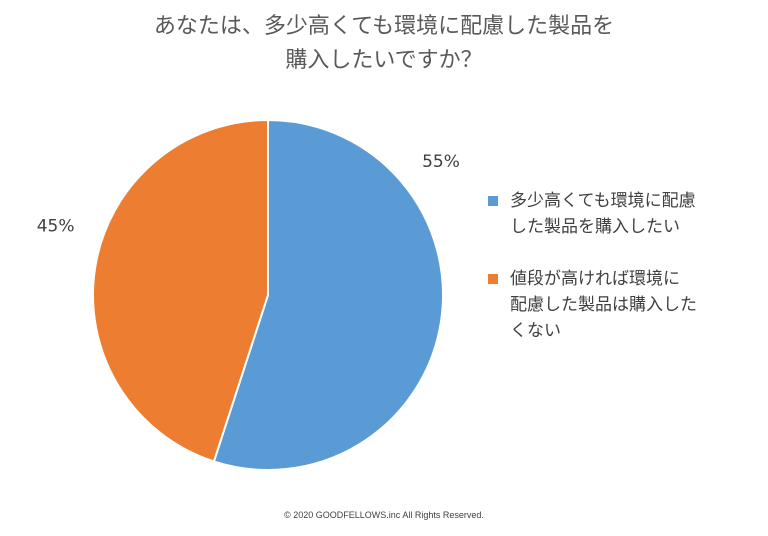 Image resolution: width=768 pixels, height=536 pixels. What do you see at coordinates (603, 214) in the screenshot?
I see `legend-text-want-to-buy: 多少高くても環境に配慮 した製品を購入したい` at bounding box center [603, 214].